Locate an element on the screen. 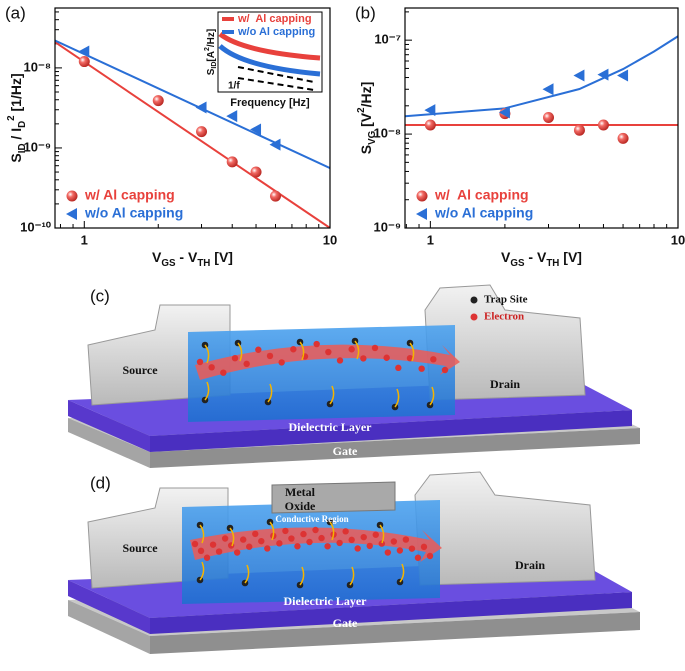 This screenshot has height=671, width=685. drain-block is located at coordinates (505, 528).